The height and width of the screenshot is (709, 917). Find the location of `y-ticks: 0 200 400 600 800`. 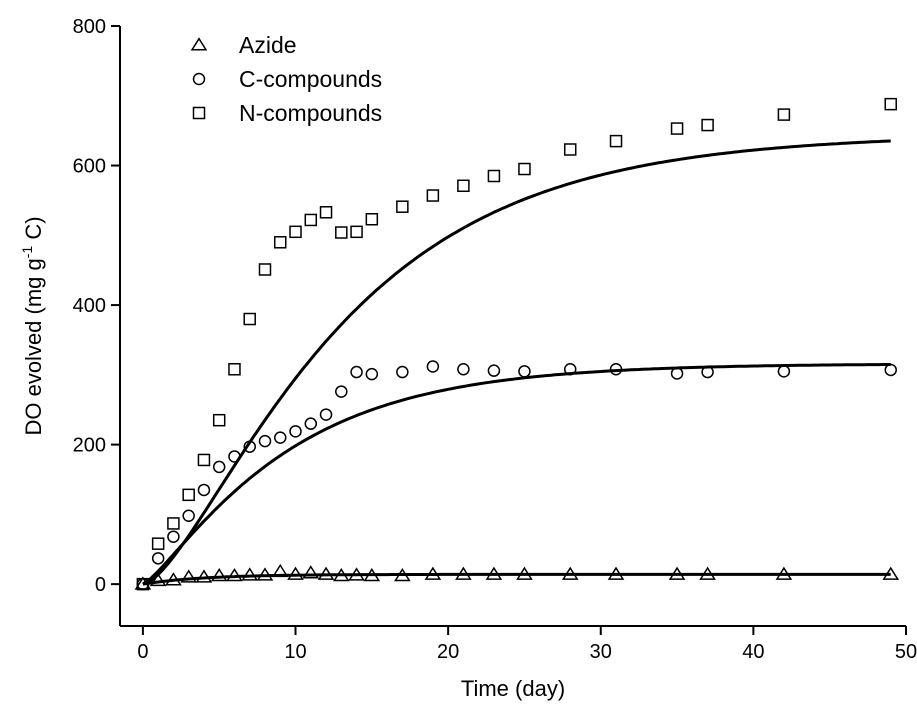

y-ticks: 0 200 400 600 800 is located at coordinates (96, 306).